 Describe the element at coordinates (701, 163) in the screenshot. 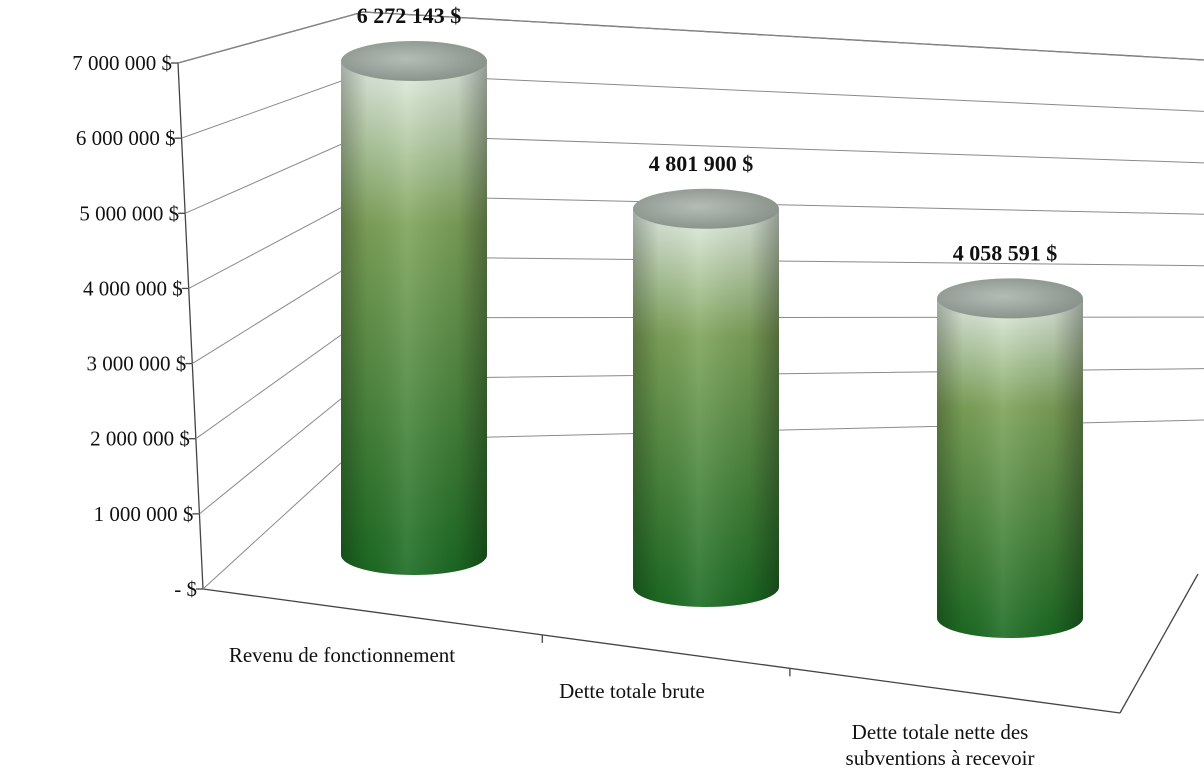

I see `data-label-1: 4 801 900 $` at that location.